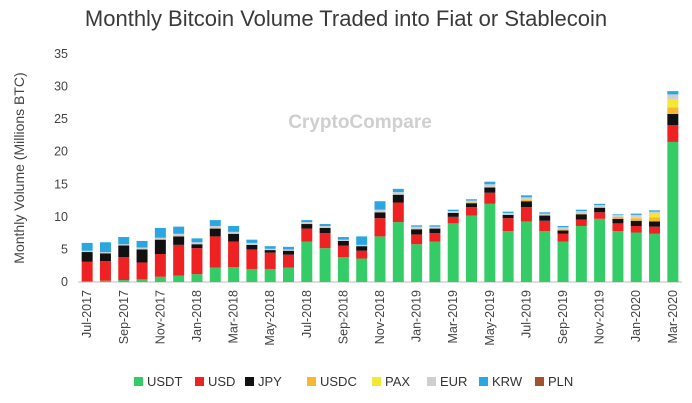 The height and width of the screenshot is (403, 692). What do you see at coordinates (397, 381) in the screenshot?
I see `legend-label-pax: PAX` at bounding box center [397, 381].